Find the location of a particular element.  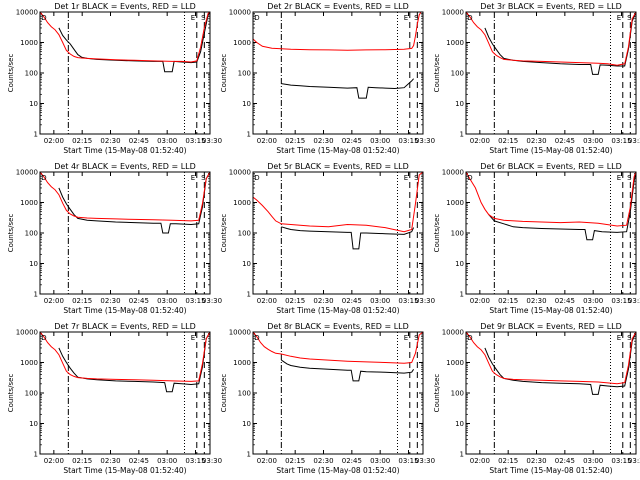

chart-title: Det 1r BLACK = Events, RED = LLD is located at coordinates (125, 6).